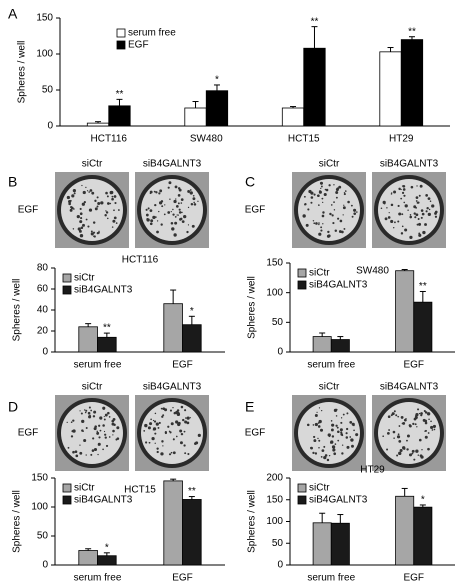  Describe the element at coordinates (17, 310) in the screenshot. I see `y-axis-label: Spheres / well` at that location.